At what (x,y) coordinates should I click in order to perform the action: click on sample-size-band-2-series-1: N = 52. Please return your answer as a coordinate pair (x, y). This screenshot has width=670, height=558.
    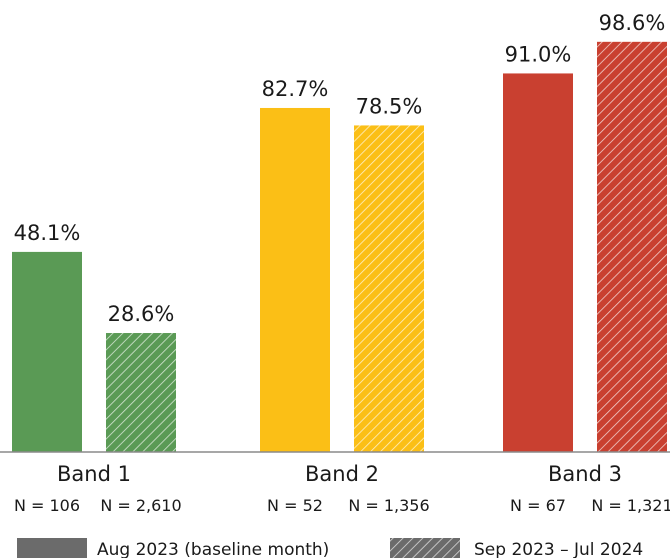
    Looking at the image, I should click on (295, 505).